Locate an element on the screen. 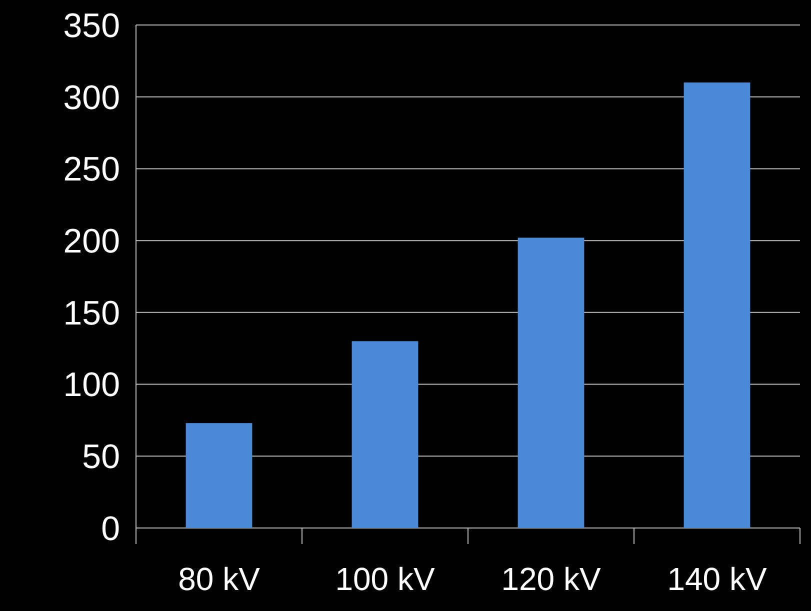 This screenshot has height=611, width=811. y-tick-label: 200 is located at coordinates (91, 241).